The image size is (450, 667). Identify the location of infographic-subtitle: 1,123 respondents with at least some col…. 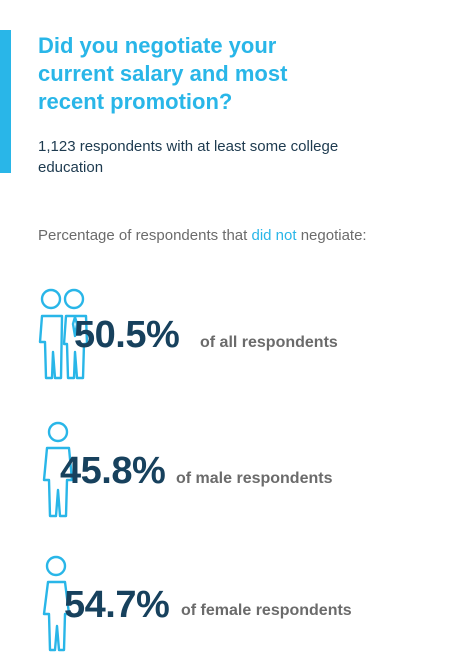
(188, 157).